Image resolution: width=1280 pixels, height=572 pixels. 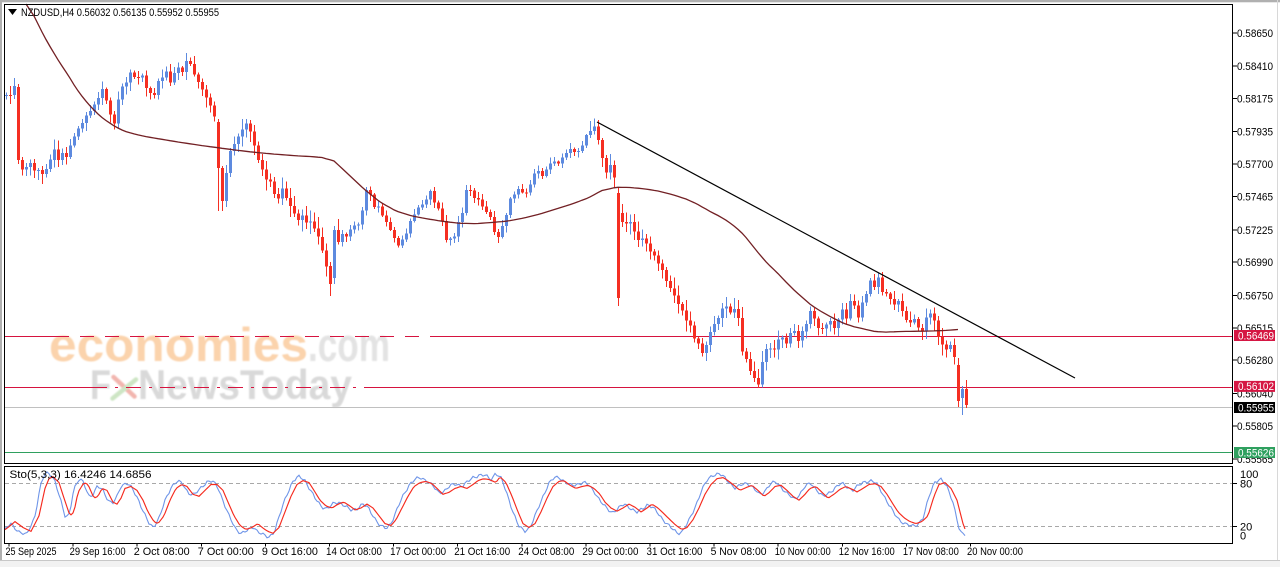 I want to click on svg-text: 0.56102, so click(x=1256, y=387).